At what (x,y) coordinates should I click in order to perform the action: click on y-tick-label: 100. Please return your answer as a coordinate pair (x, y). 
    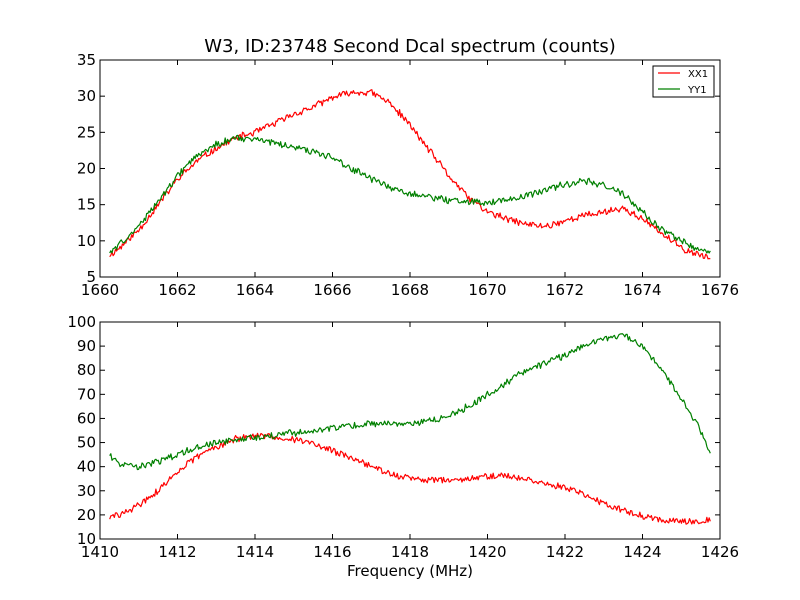
    Looking at the image, I should click on (81, 322).